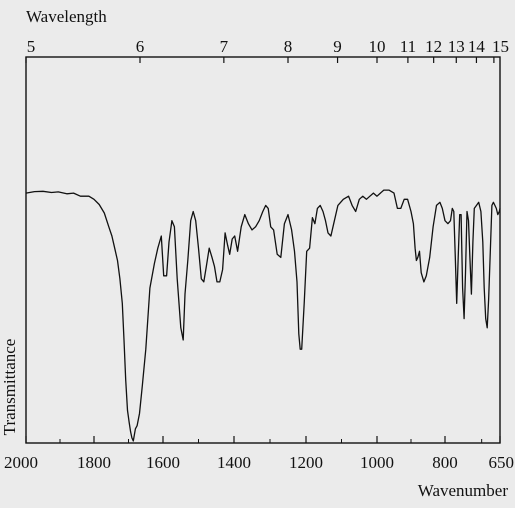 This screenshot has height=508, width=515. I want to click on bottom-tick-label: 1600, so click(163, 462).